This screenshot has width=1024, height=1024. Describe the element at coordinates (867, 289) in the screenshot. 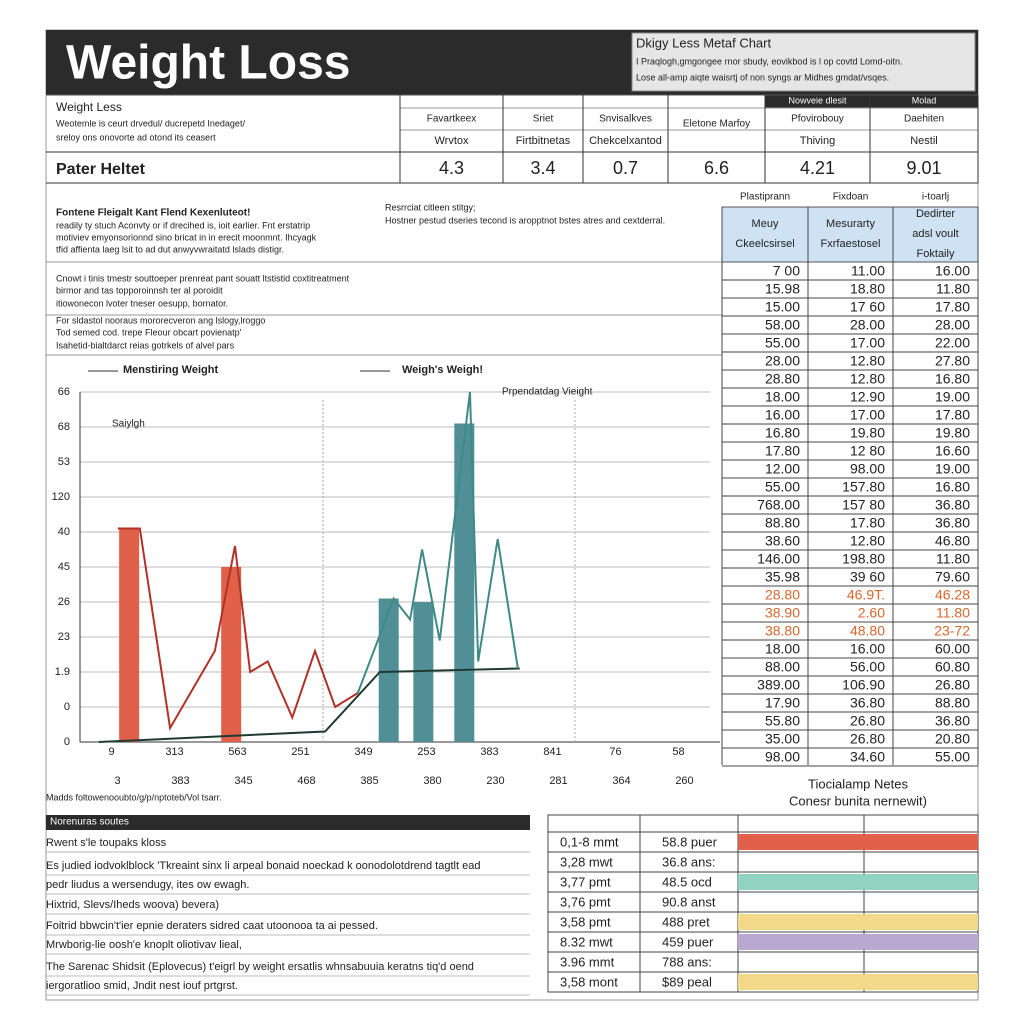

I see `table-cell: 18.80` at that location.